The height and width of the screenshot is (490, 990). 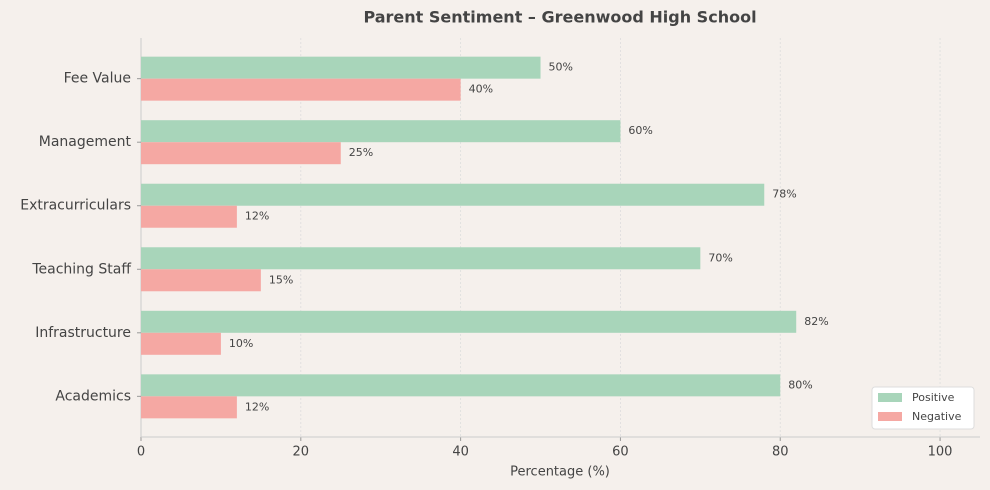 I want to click on y-tick-label: Infrastructure, so click(x=83, y=333).